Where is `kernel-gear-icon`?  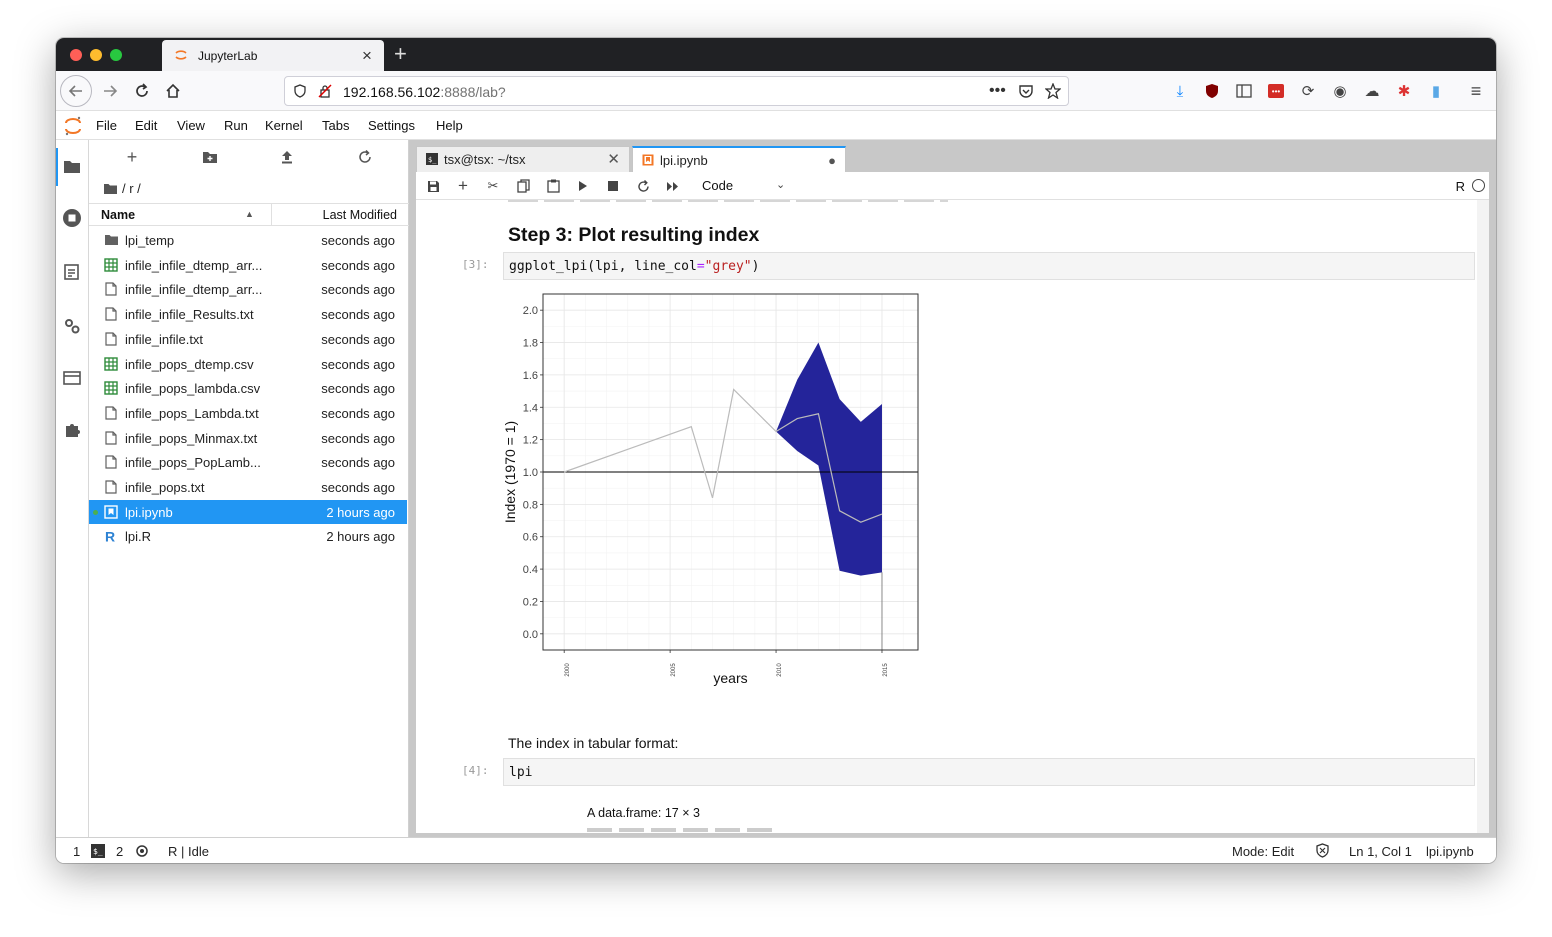
kernel-gear-icon is located at coordinates (142, 851).